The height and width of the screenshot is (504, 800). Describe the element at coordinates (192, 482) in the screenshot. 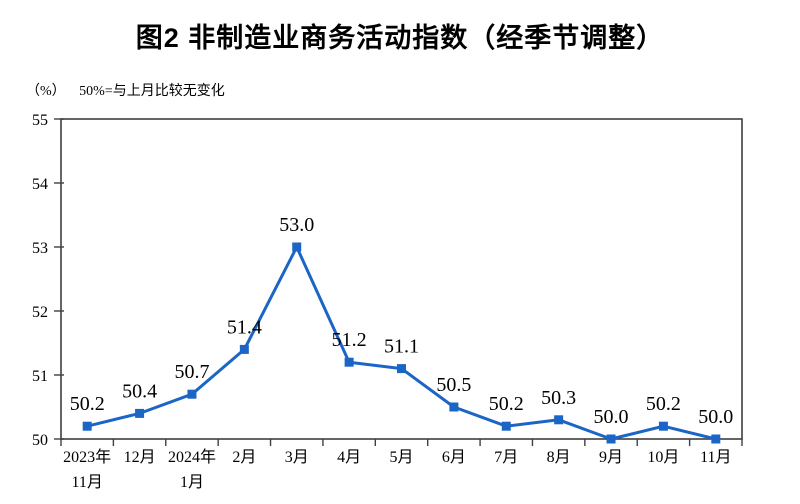

I see `x-tick-label: 1月` at that location.